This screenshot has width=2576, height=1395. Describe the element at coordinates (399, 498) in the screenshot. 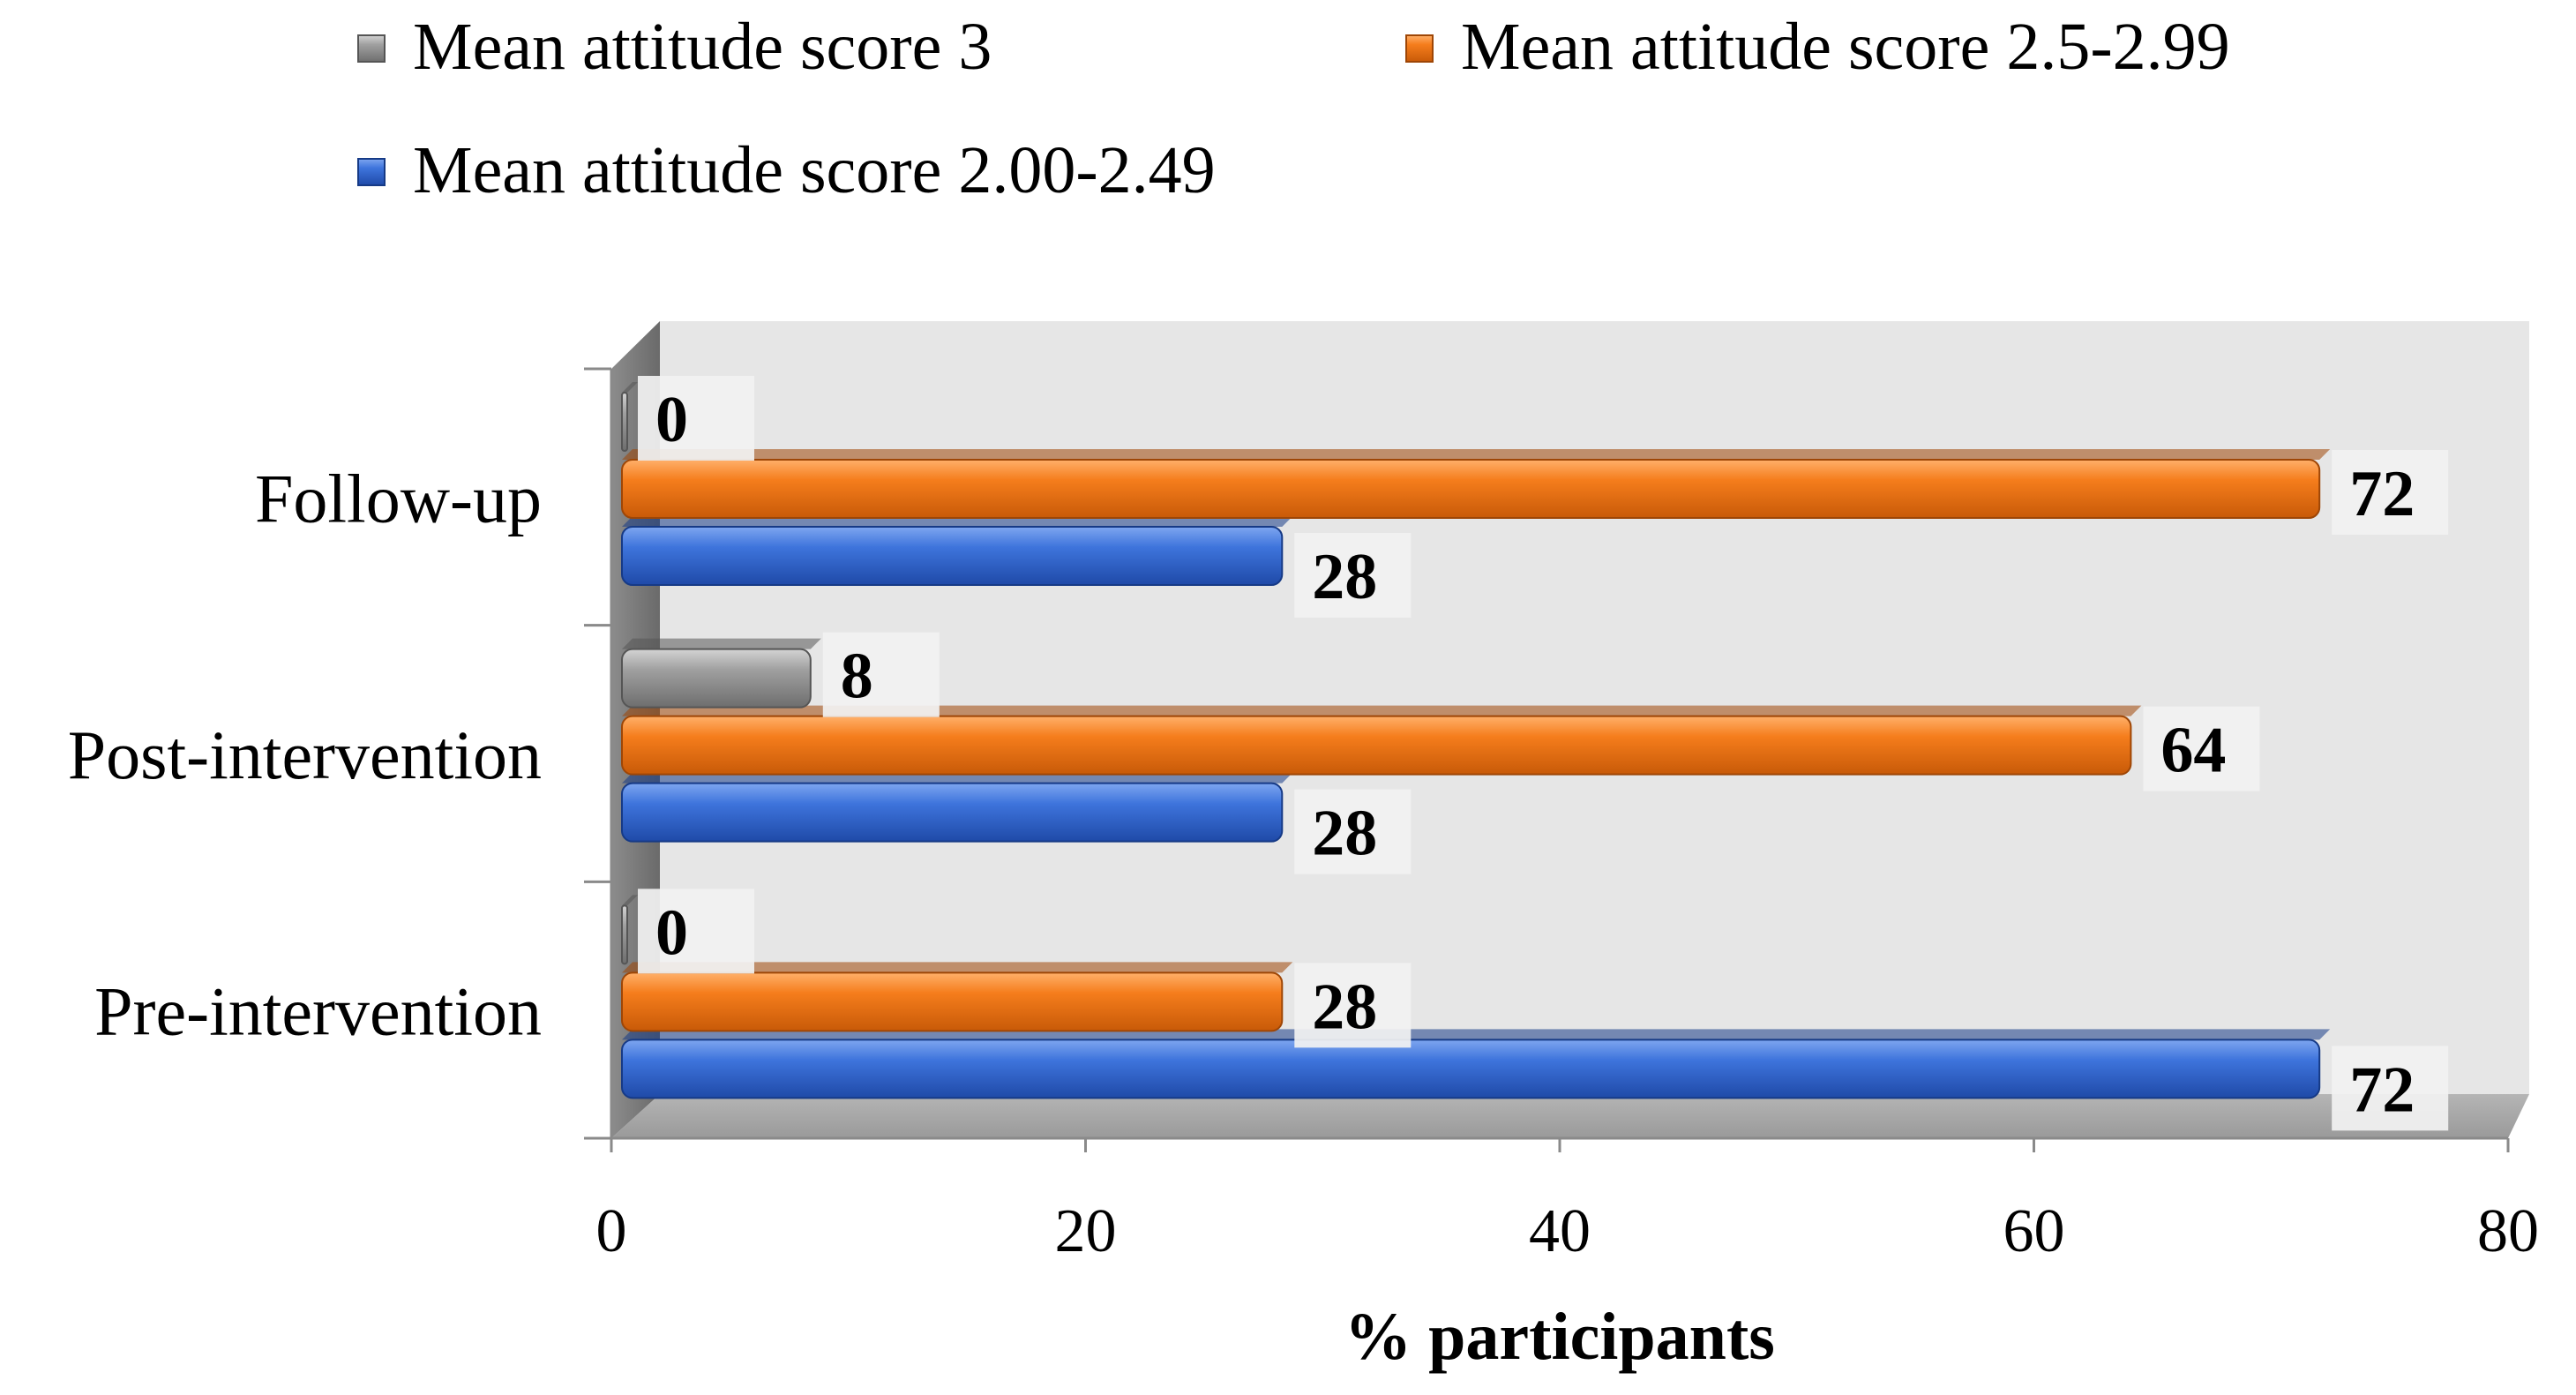

I see `category-label: Follow-up` at that location.